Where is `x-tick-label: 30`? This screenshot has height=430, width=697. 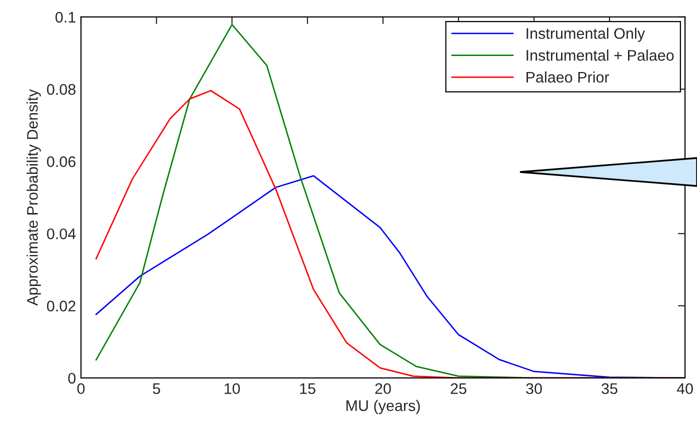 x-tick-label: 30 is located at coordinates (534, 388).